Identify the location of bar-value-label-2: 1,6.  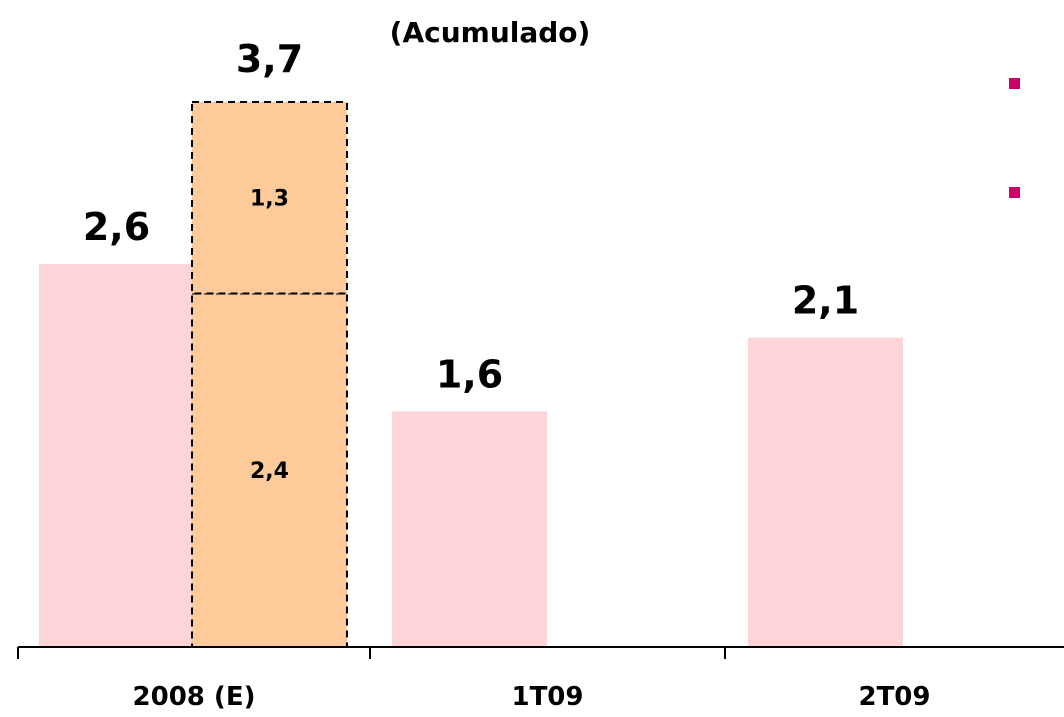
(469, 374).